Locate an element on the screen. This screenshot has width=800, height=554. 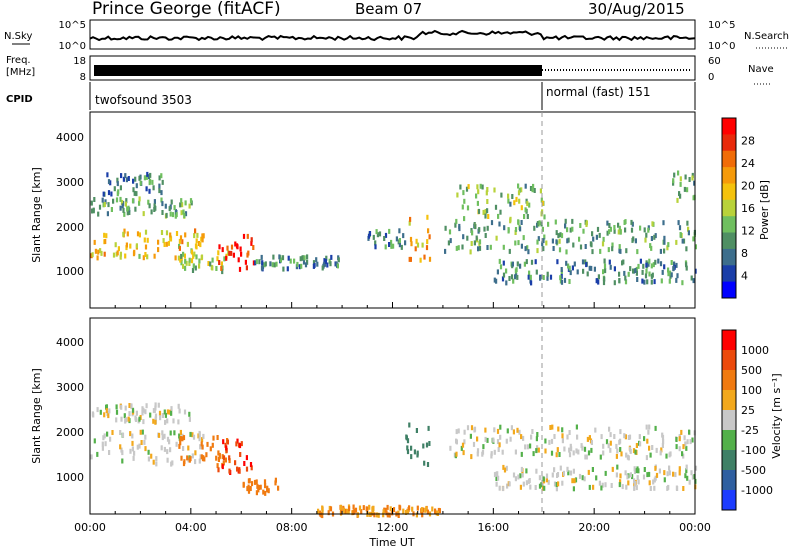
nsearch-tick-high: 10^5 is located at coordinates (721, 25).